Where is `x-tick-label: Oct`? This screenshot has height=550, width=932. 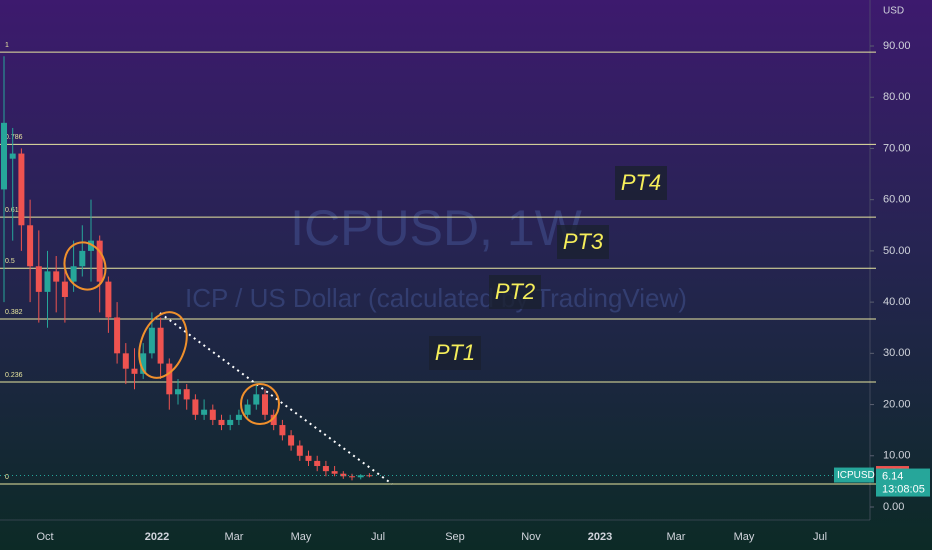 x-tick-label: Oct is located at coordinates (44, 537).